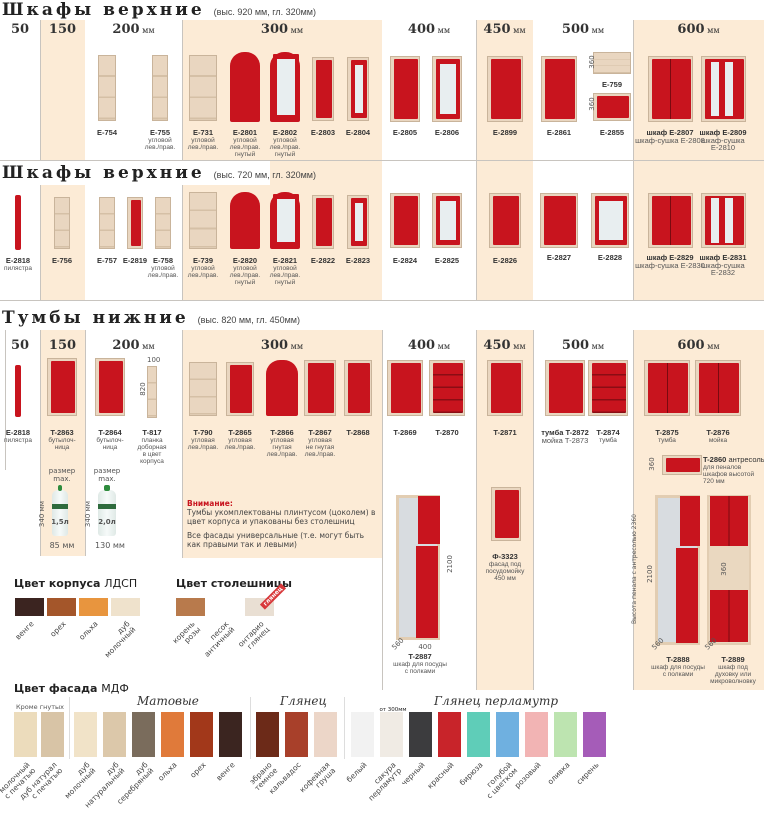 The height and width of the screenshot is (815, 764). What do you see at coordinates (723, 132) in the screenshot?
I see `item-code: шкаф E-2809` at bounding box center [723, 132].